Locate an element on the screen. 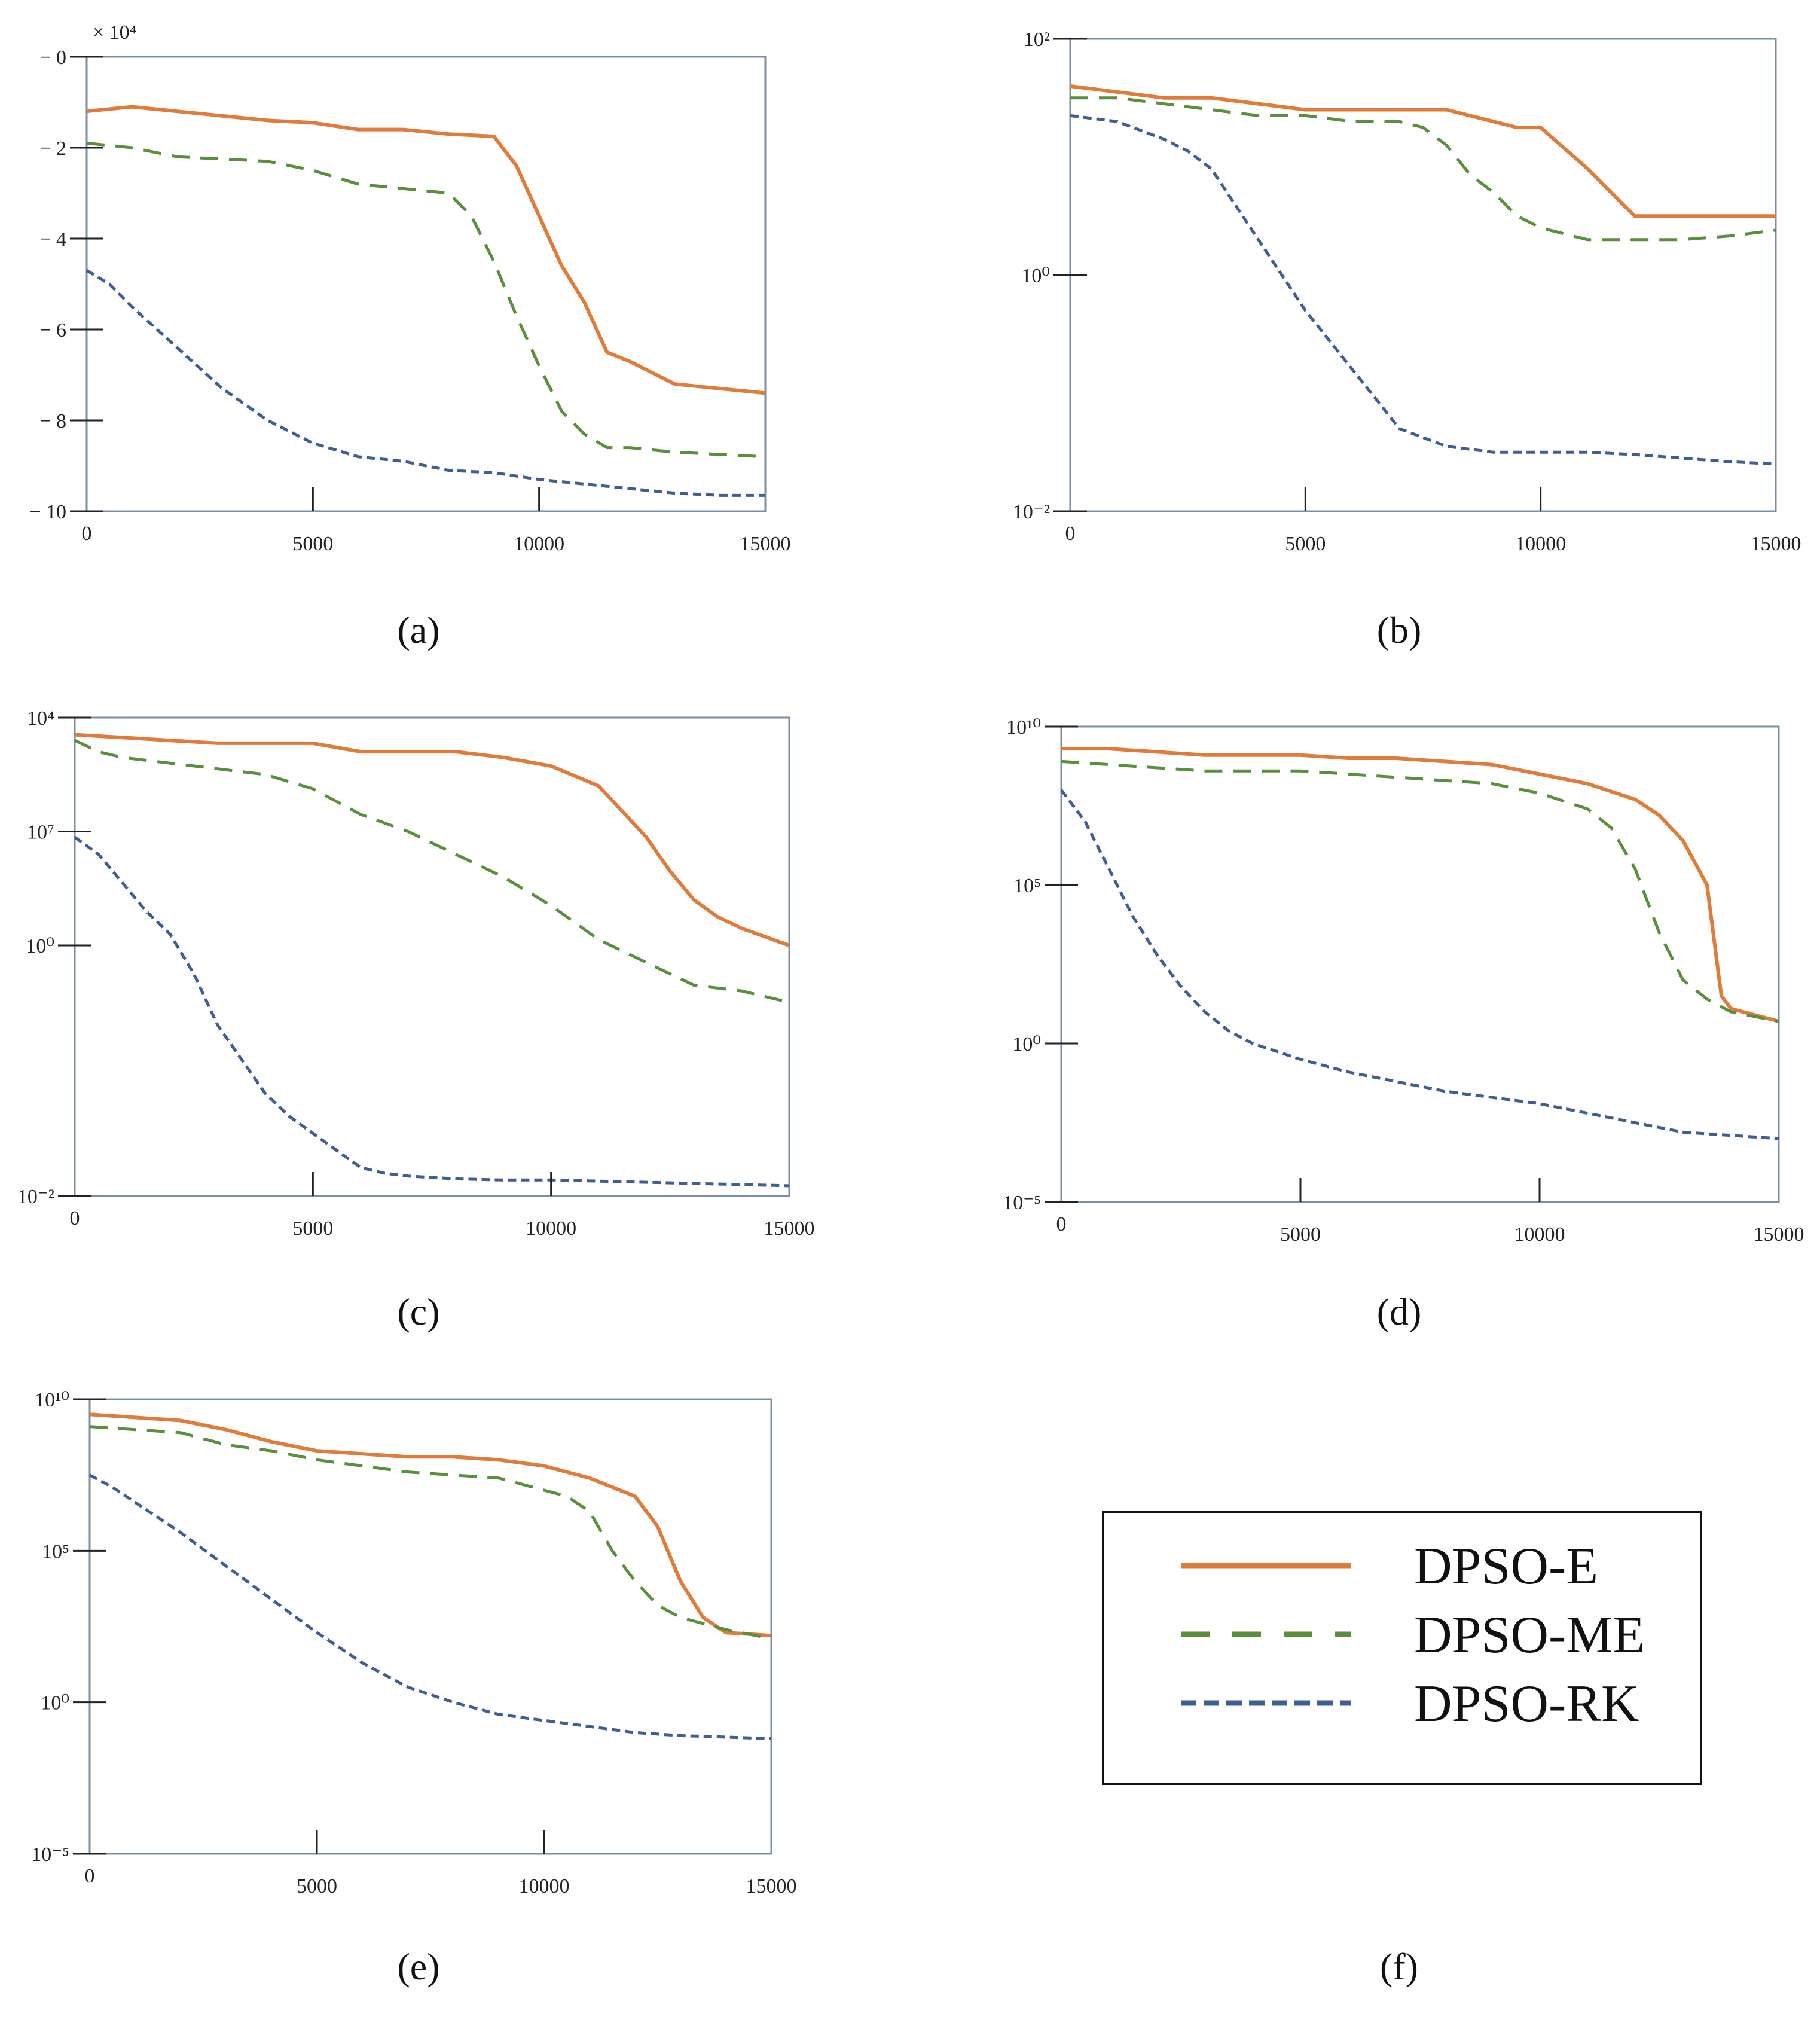 This screenshot has width=1820, height=2017. y-tick-label: 10² is located at coordinates (1037, 40).